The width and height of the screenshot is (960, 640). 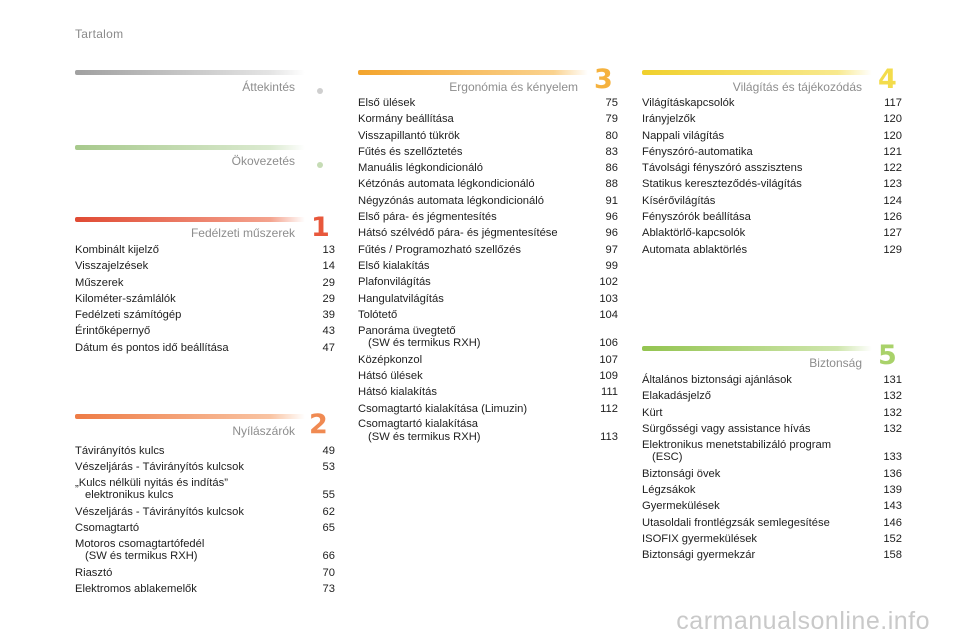 I want to click on section-title-fedelzeti: Fedélzeti műszerek, so click(x=242, y=233).